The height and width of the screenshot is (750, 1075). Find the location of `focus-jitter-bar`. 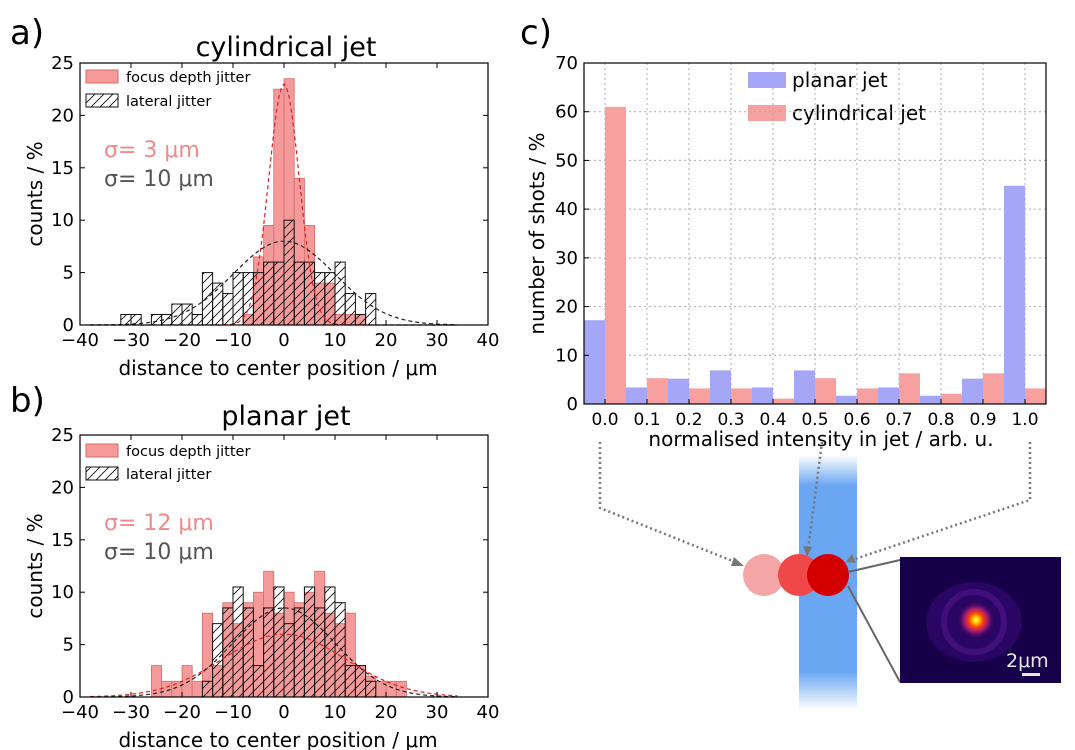

focus-jitter-bar is located at coordinates (197, 689).